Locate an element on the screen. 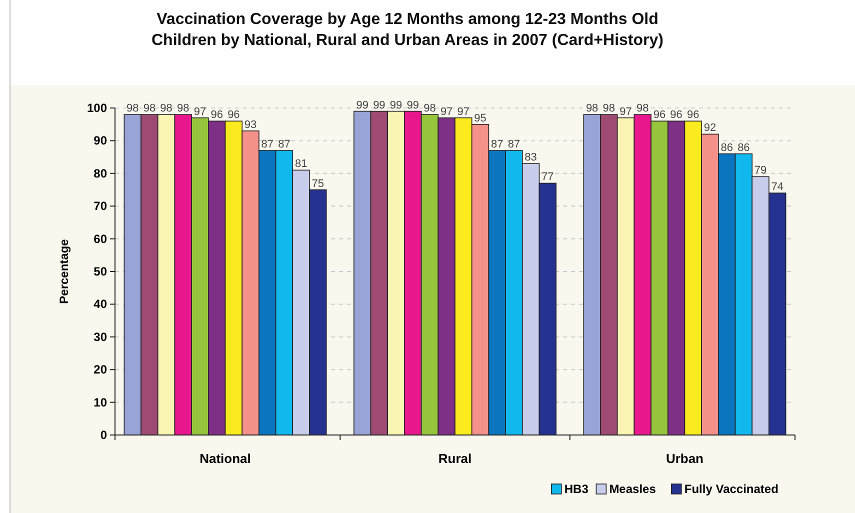  data-label: 74 is located at coordinates (777, 187).